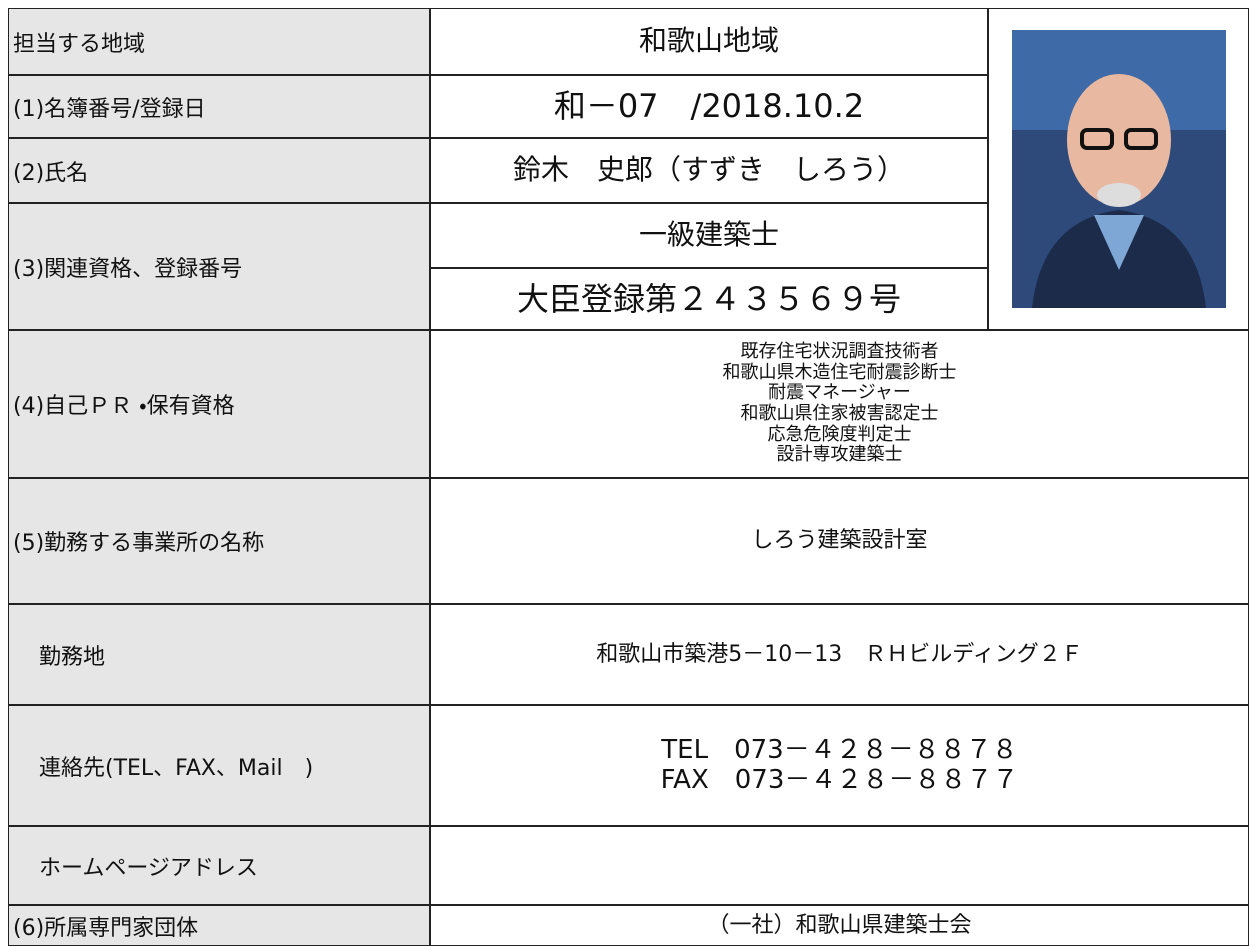 This screenshot has height=946, width=1249. I want to click on row-value: 鈴木 史郎（すずき しろう）, so click(709, 170).